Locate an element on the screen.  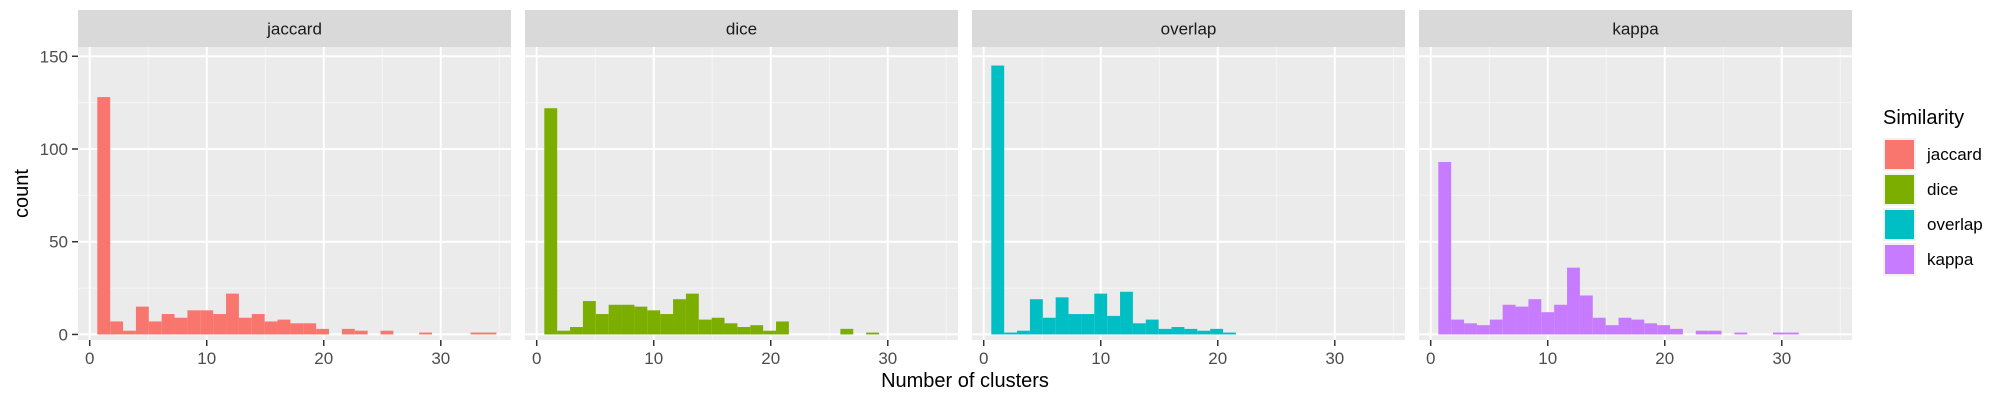
legend: Similarity jaccard dice overlap kappa is located at coordinates (1933, 191).